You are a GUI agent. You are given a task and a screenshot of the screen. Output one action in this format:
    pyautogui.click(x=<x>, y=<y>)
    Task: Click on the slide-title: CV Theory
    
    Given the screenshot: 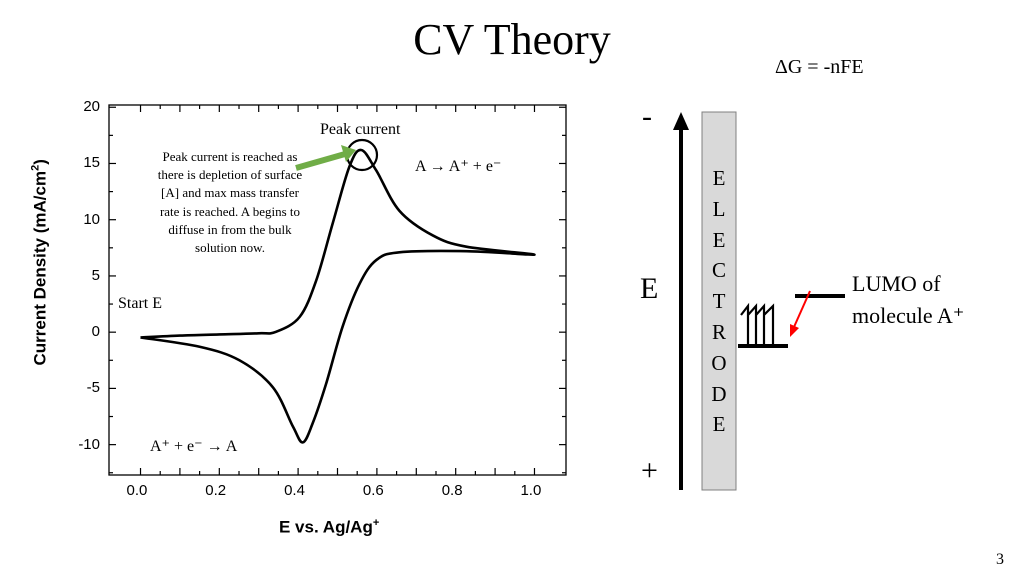 What is the action you would take?
    pyautogui.click(x=512, y=39)
    